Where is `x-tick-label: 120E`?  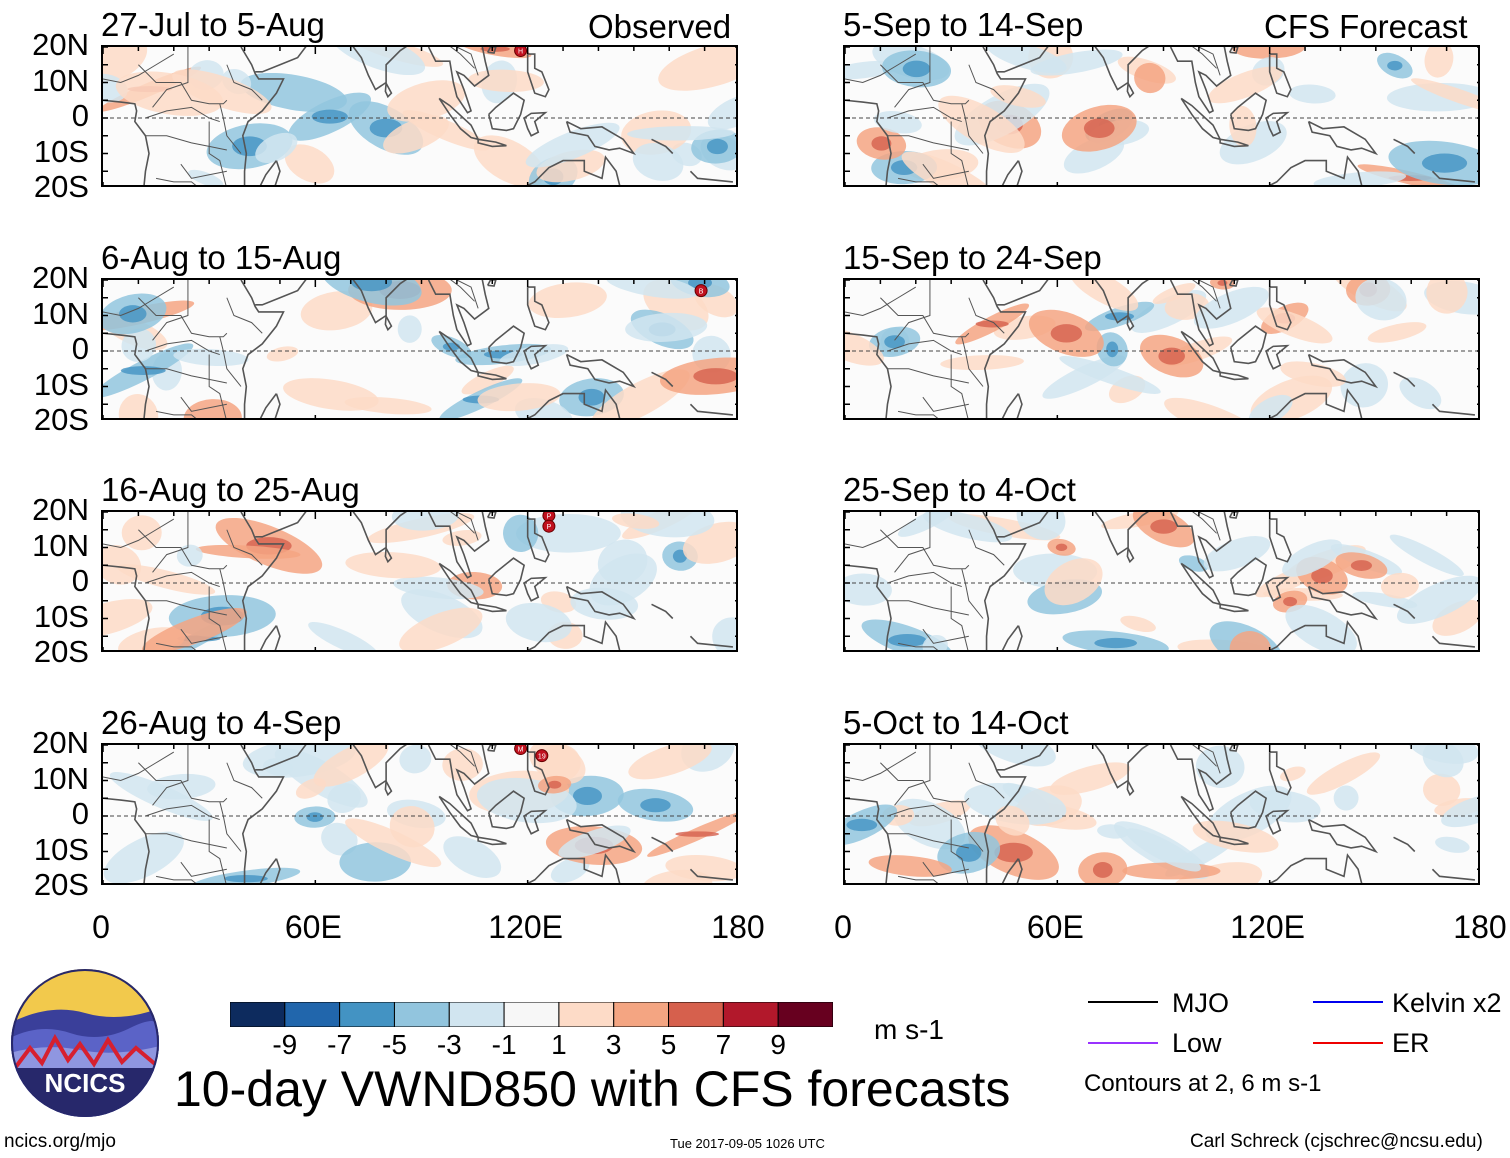
x-tick-label: 120E is located at coordinates (1268, 927).